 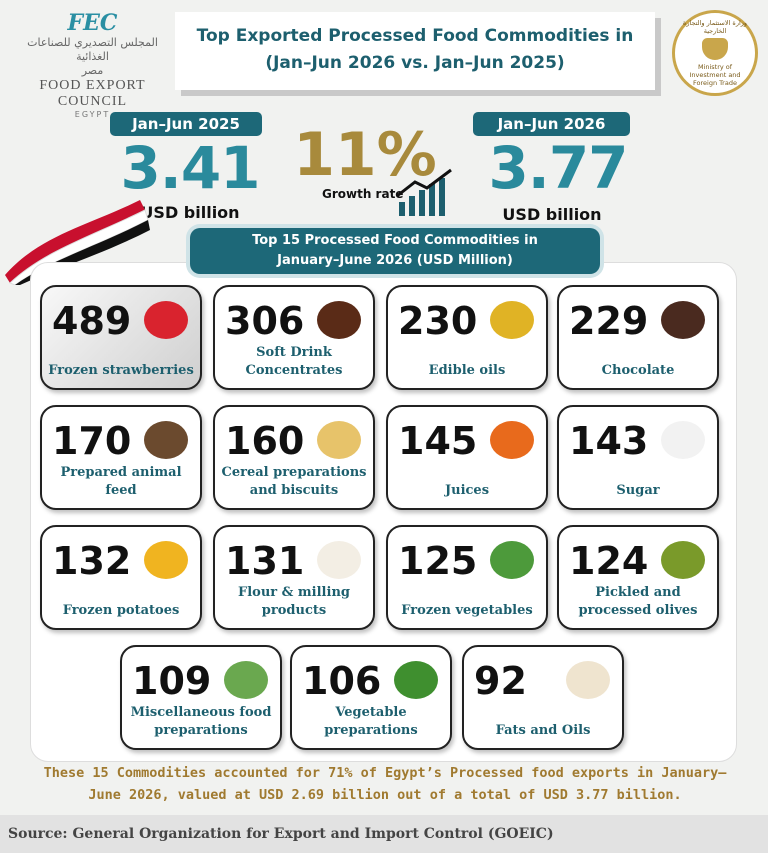 What do you see at coordinates (92, 114) in the screenshot?
I see `logo-country: EGYPT` at bounding box center [92, 114].